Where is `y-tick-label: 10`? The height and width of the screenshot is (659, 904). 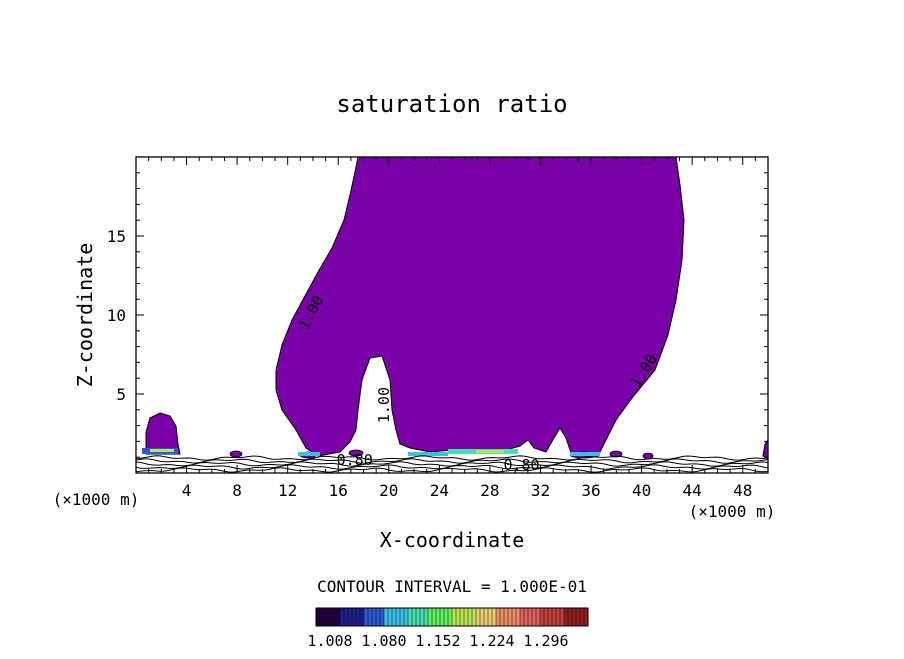
y-tick-label: 10 is located at coordinates (116, 315).